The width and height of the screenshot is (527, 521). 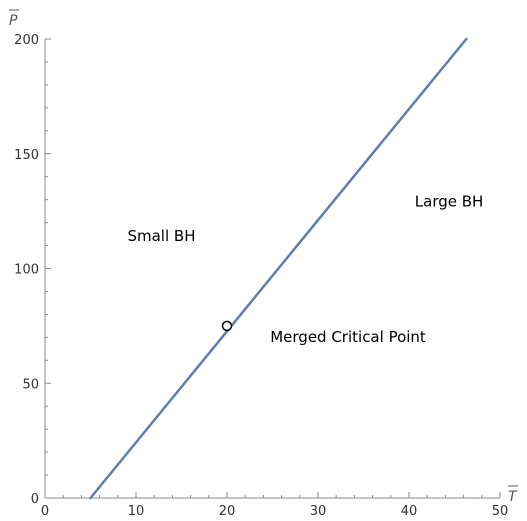 What do you see at coordinates (26, 40) in the screenshot?
I see `y-tick-label: 200` at bounding box center [26, 40].